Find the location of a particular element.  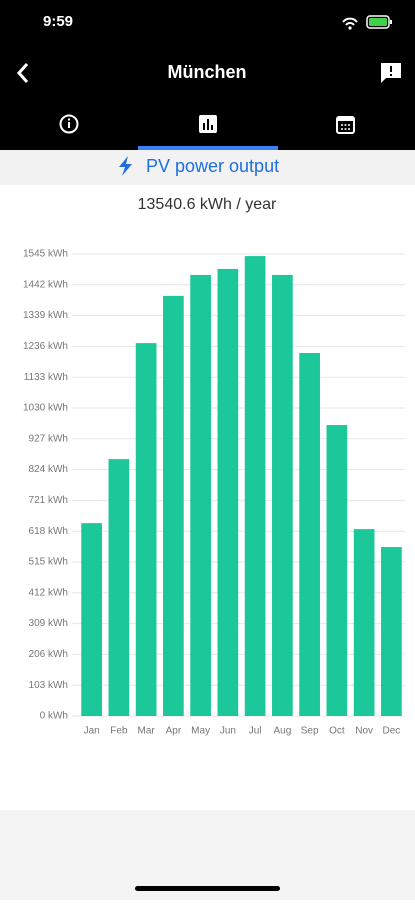

y-tick-label: 1442 kWh is located at coordinates (45, 284).